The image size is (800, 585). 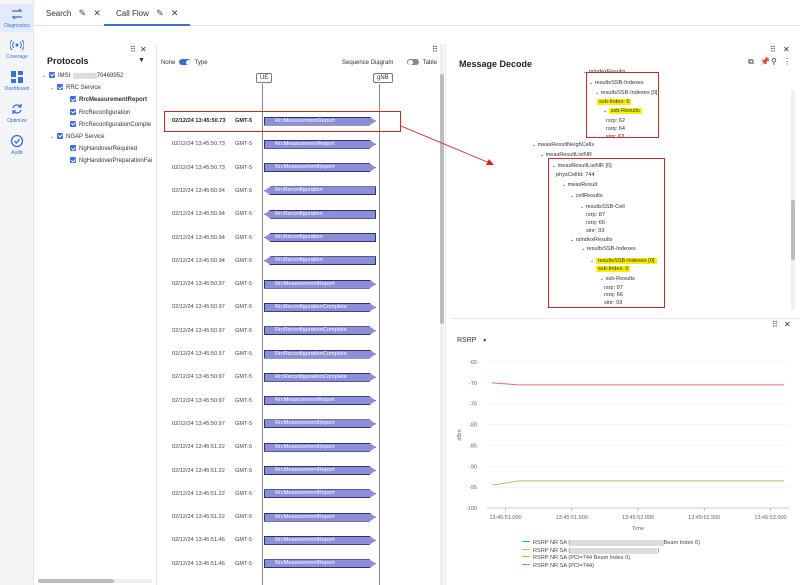 What do you see at coordinates (774, 61) in the screenshot?
I see `search-icon: ⚲` at bounding box center [774, 61].